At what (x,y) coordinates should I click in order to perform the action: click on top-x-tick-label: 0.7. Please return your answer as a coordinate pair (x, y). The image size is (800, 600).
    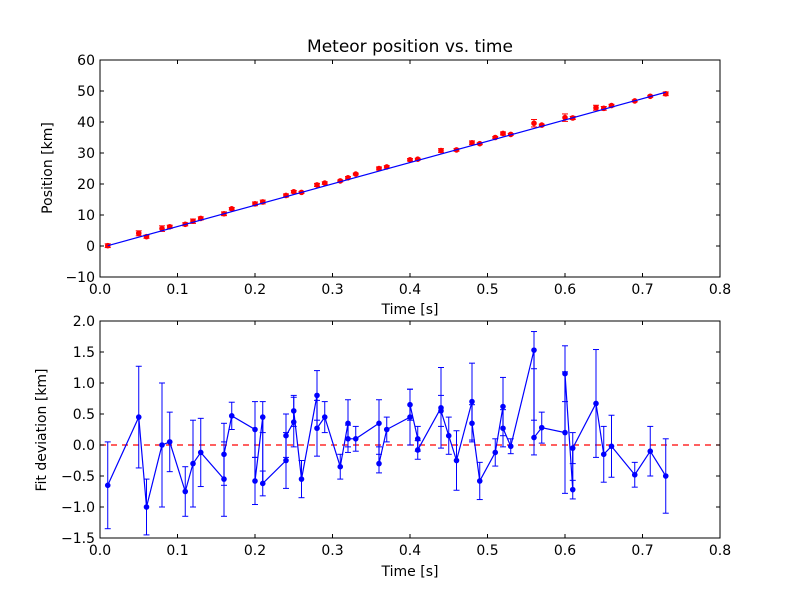
    Looking at the image, I should click on (642, 290).